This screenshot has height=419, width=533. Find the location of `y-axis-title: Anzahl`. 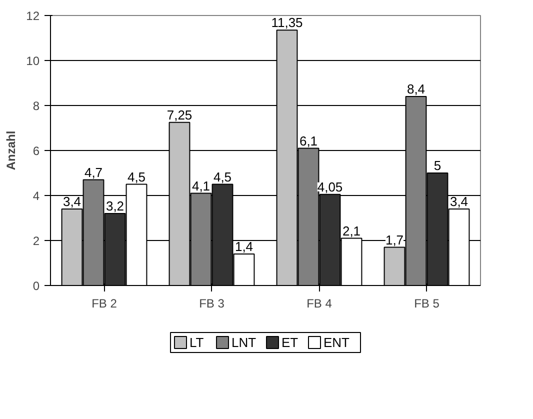

y-axis-title: Anzahl is located at coordinates (11, 150).